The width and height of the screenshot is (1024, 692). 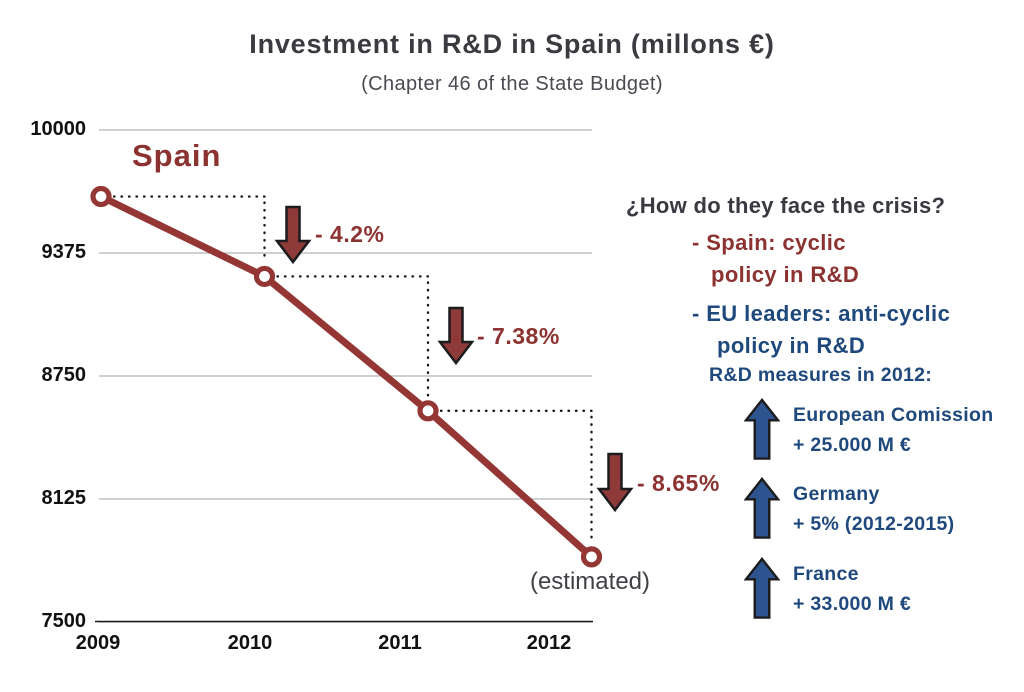 I want to click on pct-drop-2012: - 8.65%, so click(x=678, y=483).